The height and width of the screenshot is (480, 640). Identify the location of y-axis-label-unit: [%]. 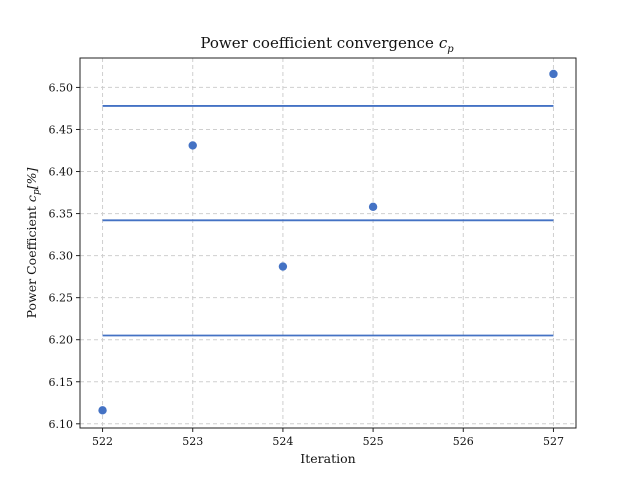
(31, 179).